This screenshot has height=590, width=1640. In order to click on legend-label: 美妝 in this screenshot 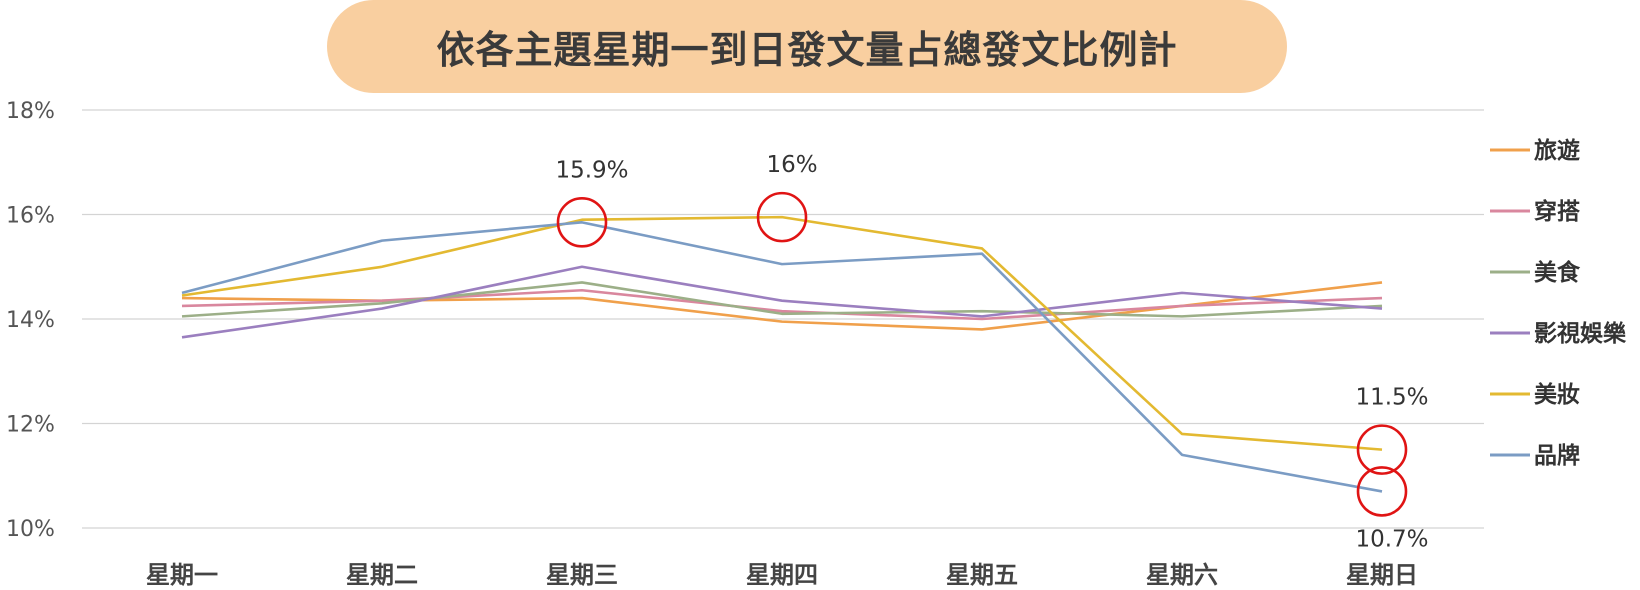, I will do `click(1557, 394)`.